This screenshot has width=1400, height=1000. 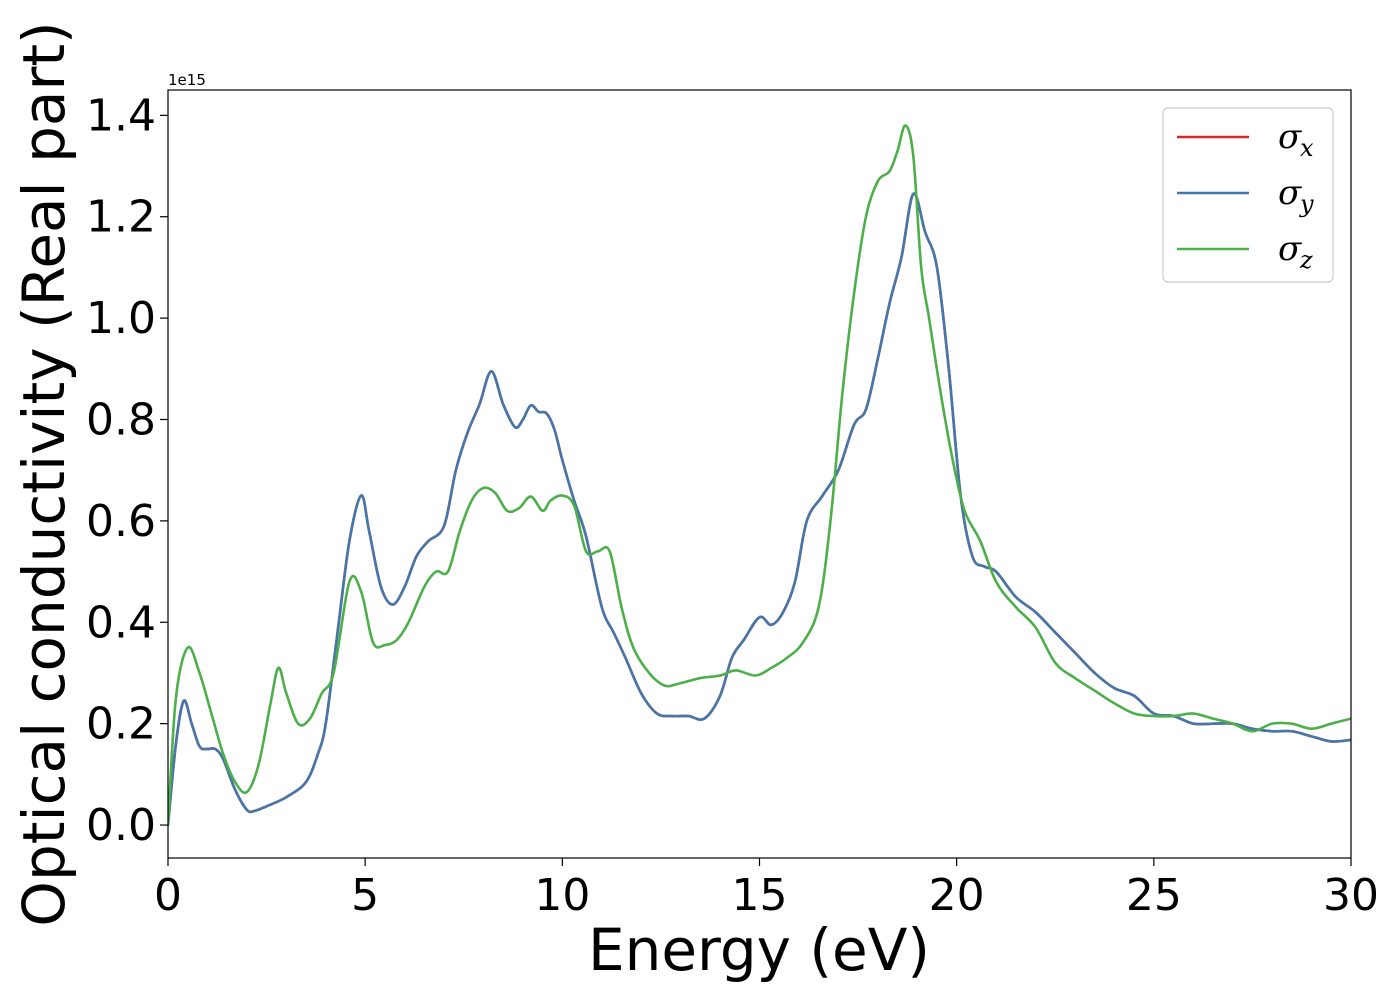 What do you see at coordinates (121, 217) in the screenshot?
I see `y-tick-label: 1.2` at bounding box center [121, 217].